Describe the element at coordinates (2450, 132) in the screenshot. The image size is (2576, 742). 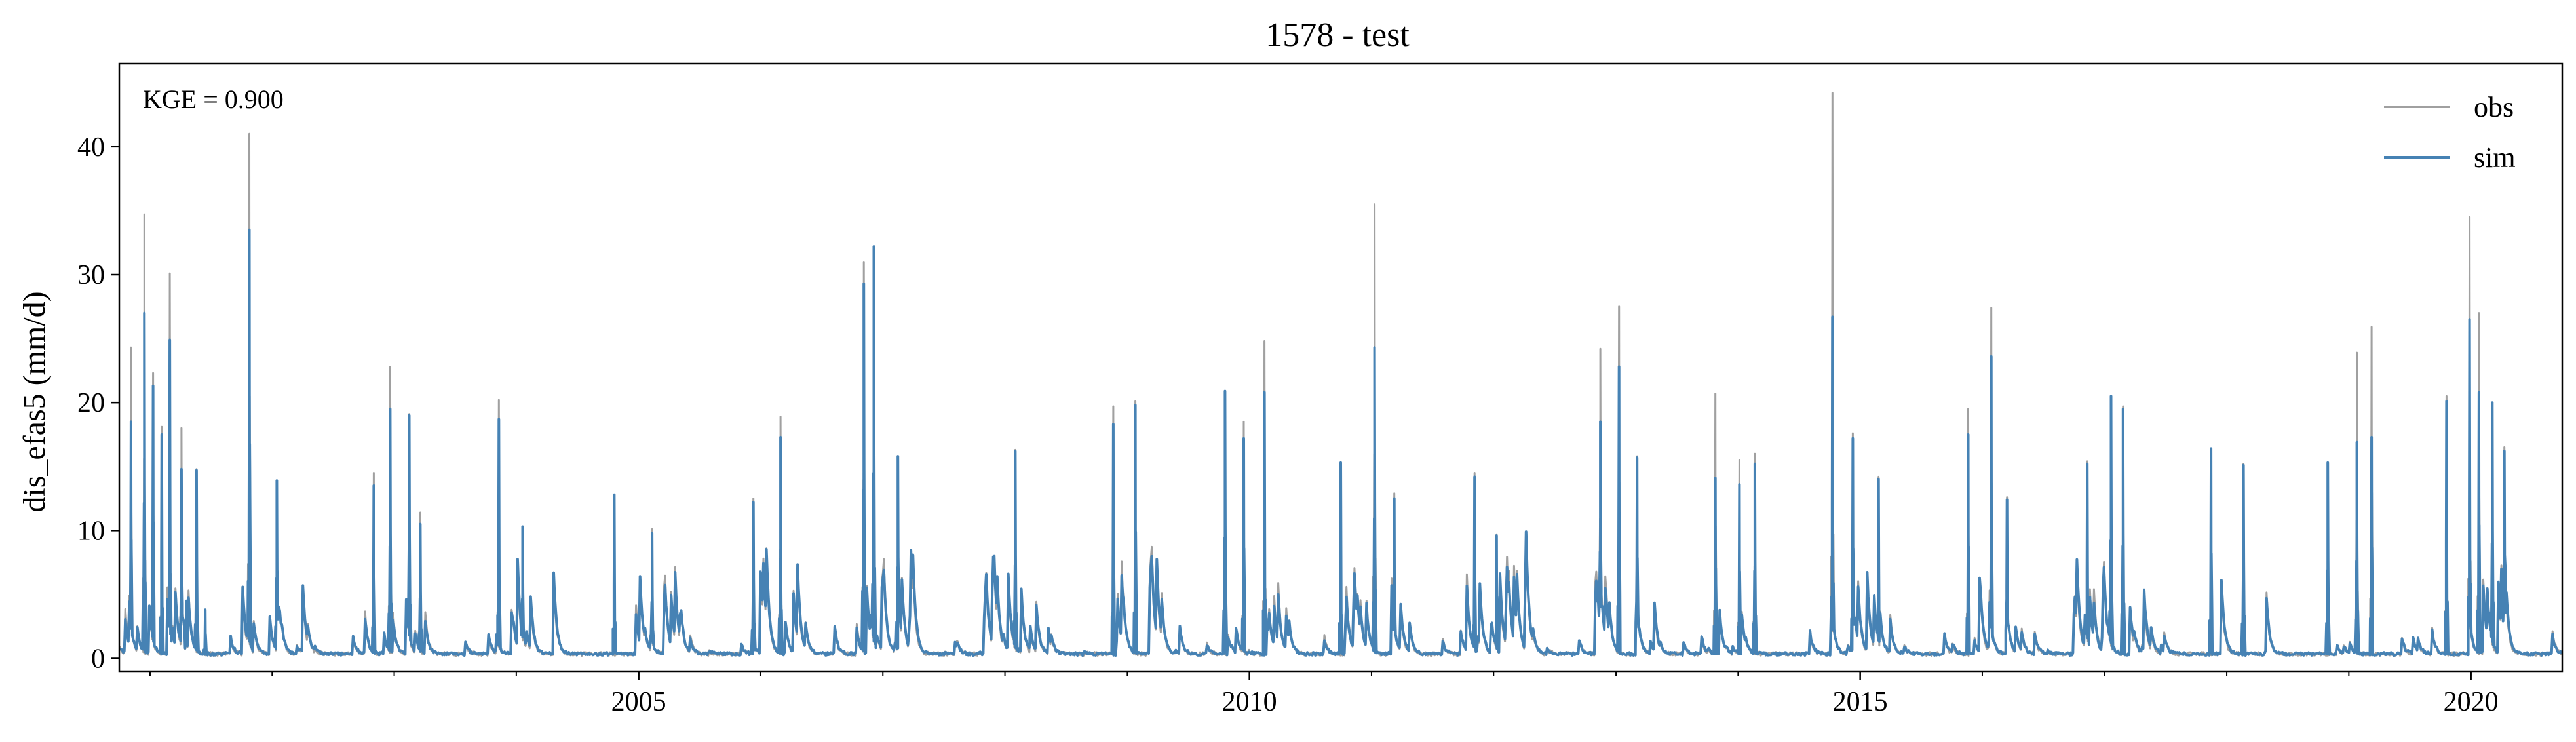
I see `legend: obs sim` at that location.